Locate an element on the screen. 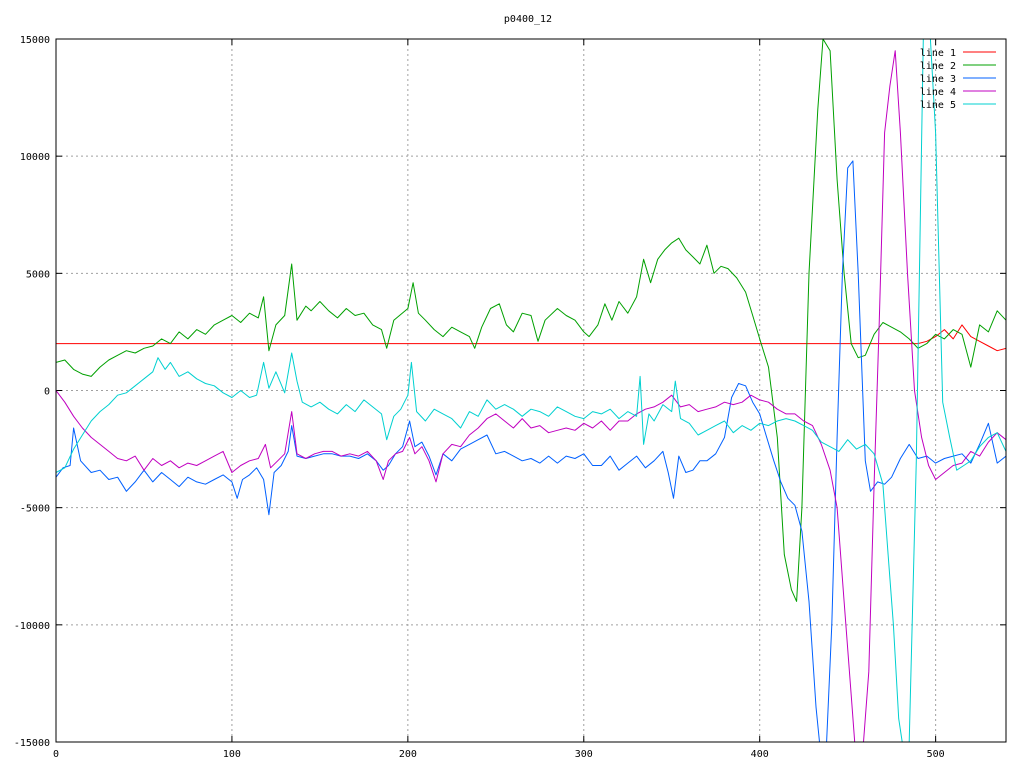 This screenshot has width=1024, height=768. legend-label: line 1 is located at coordinates (938, 53).